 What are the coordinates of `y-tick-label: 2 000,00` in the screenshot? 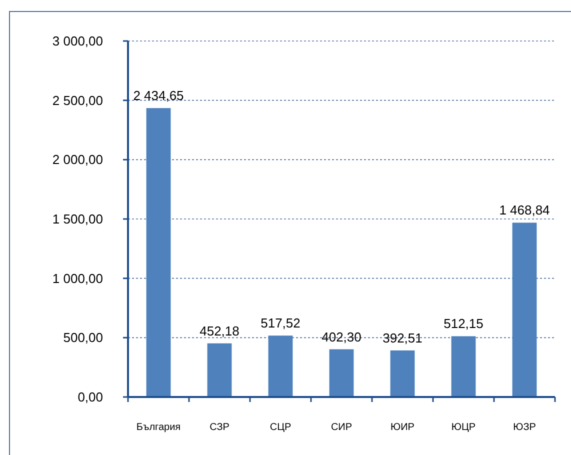 It's located at (77, 160).